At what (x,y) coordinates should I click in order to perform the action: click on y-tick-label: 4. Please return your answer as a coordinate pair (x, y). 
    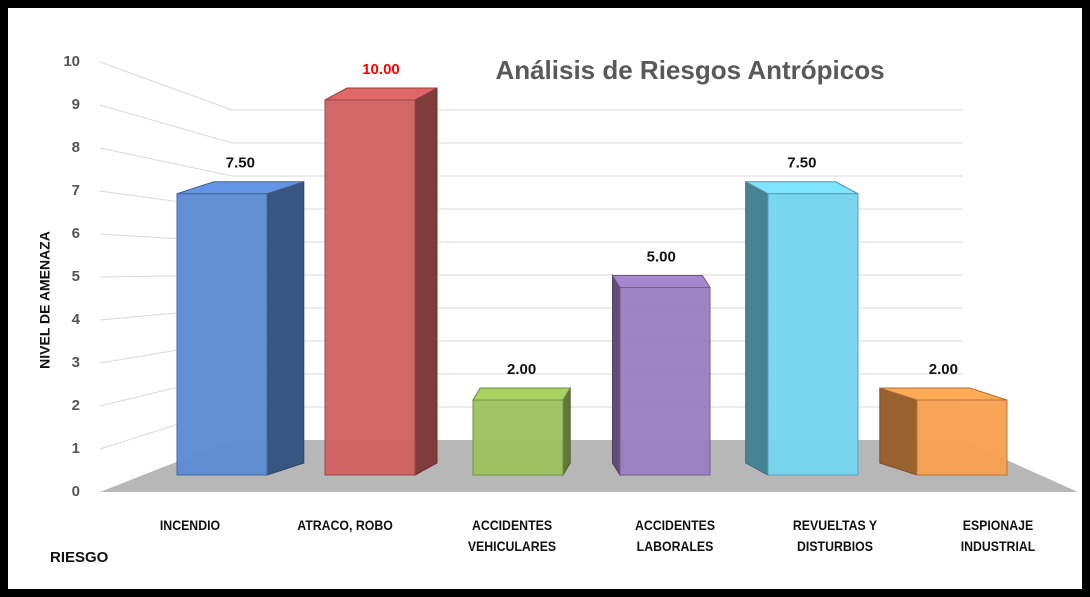
    Looking at the image, I should click on (76, 319).